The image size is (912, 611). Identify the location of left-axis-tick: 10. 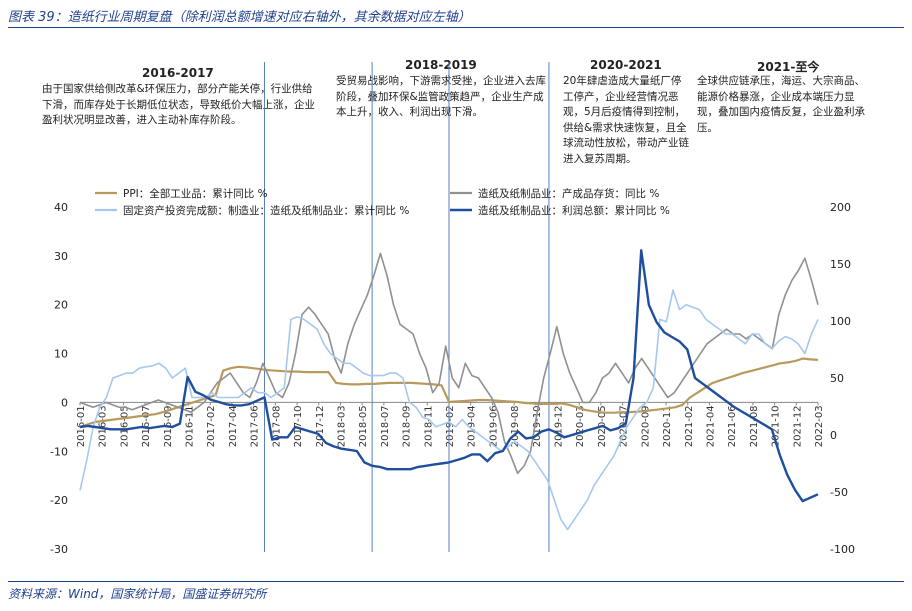
(61, 354).